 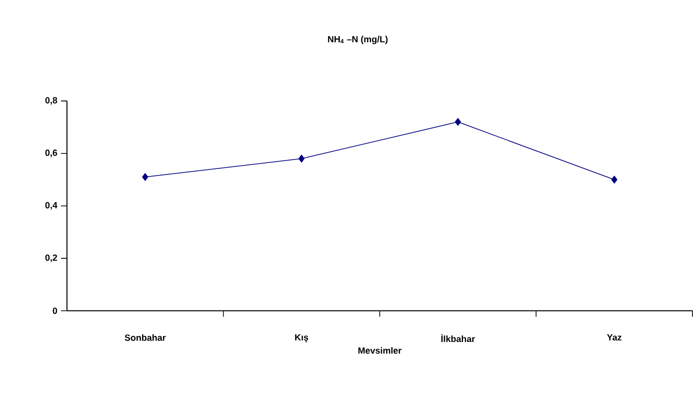 What do you see at coordinates (51, 206) in the screenshot?
I see `y-tick-label: 0,4` at bounding box center [51, 206].